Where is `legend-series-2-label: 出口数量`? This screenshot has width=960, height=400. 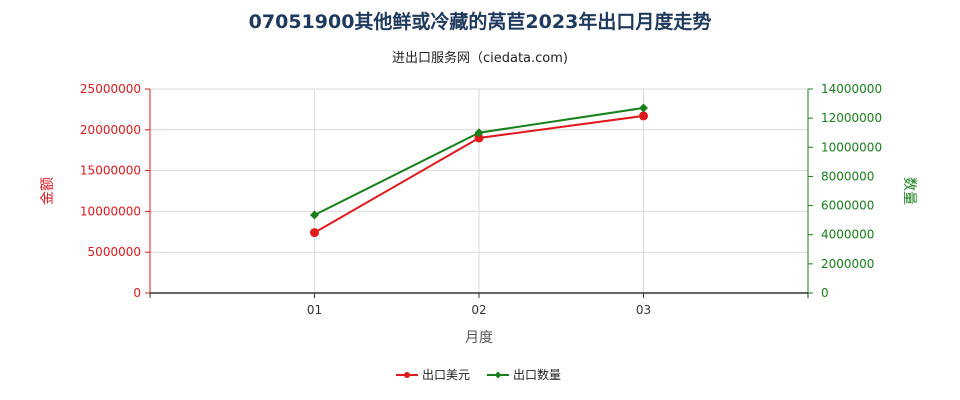 legend-series-2-label: 出口数量 is located at coordinates (537, 374).